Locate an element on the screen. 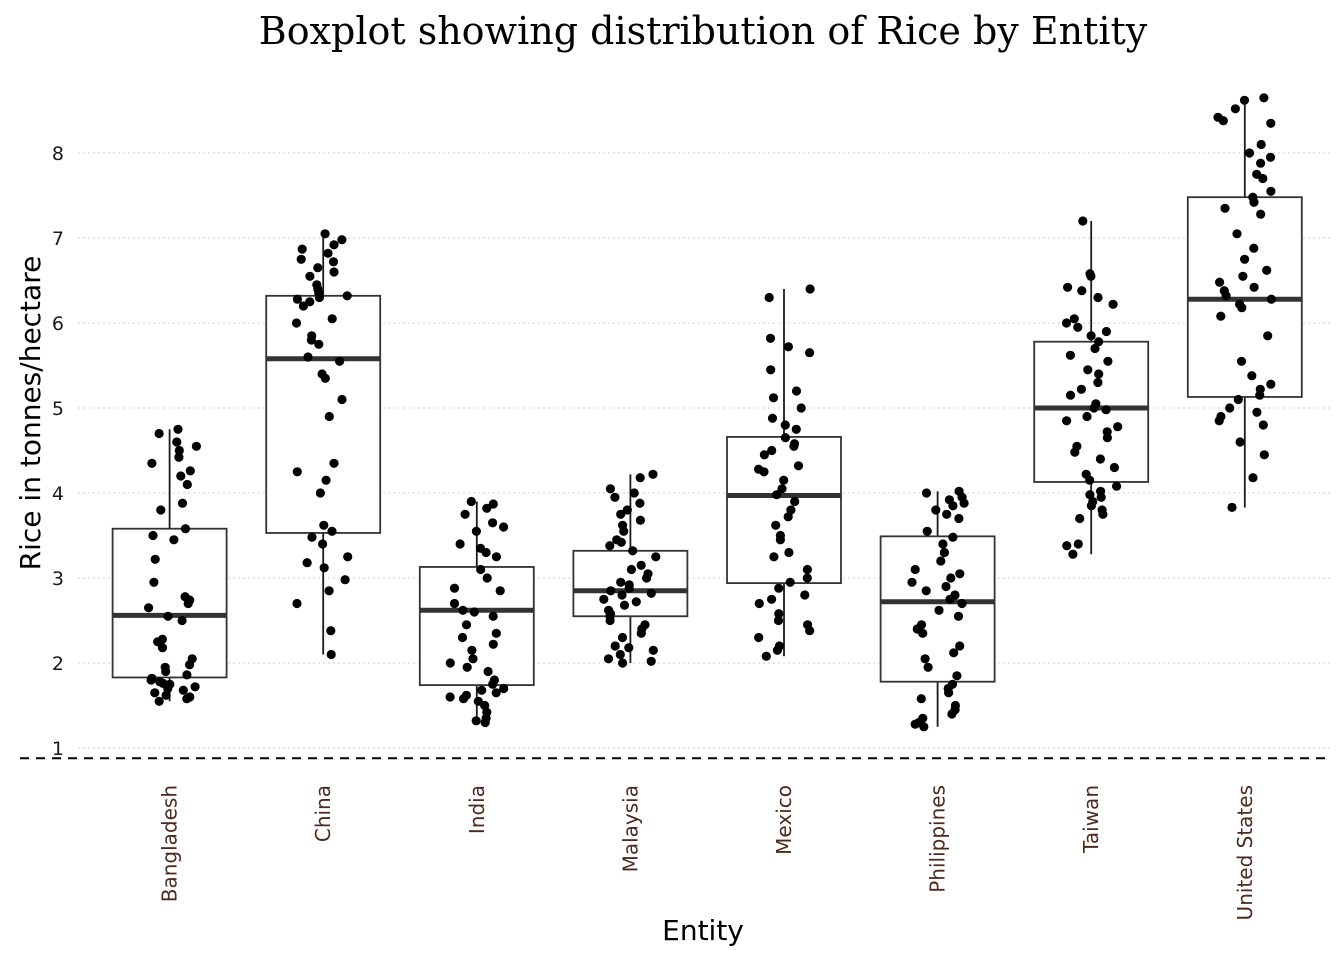 The image size is (1344, 960). x-tick-label: Mexico is located at coordinates (784, 820).